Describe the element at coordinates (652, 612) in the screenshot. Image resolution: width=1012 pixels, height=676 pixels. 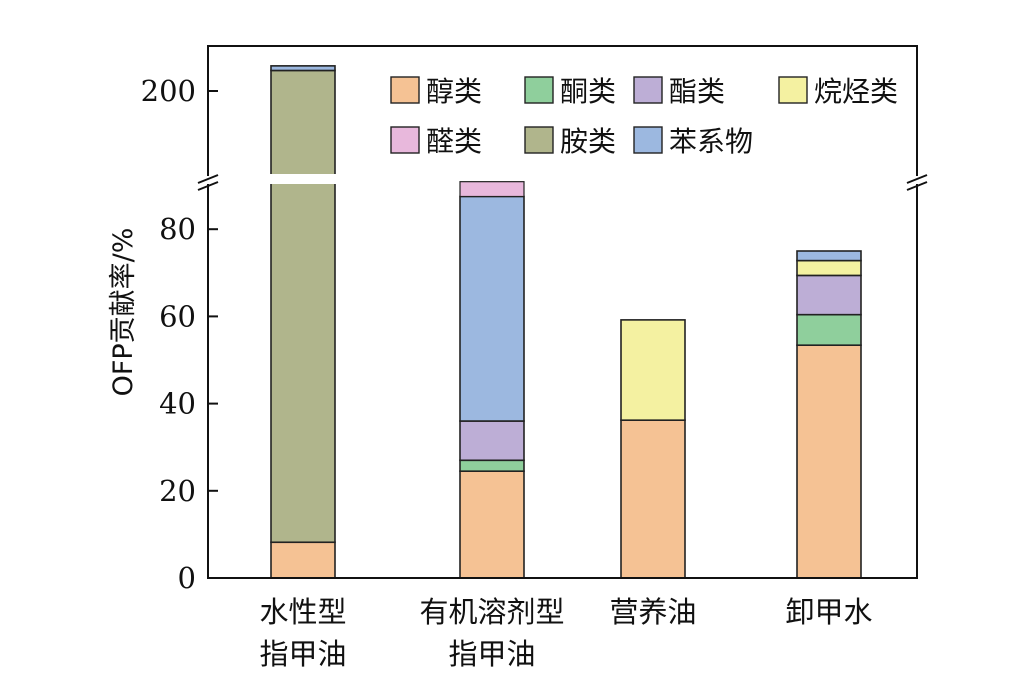
I see `x-tick-label-2-0: 营养油` at that location.